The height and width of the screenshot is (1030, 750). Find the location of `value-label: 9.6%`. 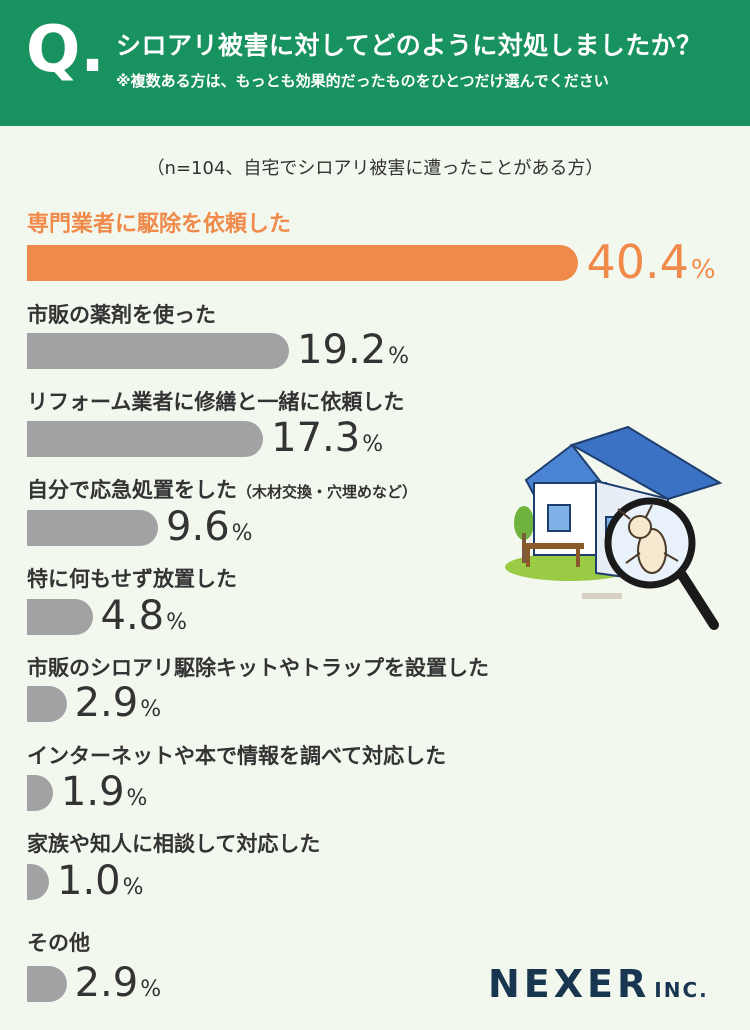

value-label: 9.6% is located at coordinates (209, 527).